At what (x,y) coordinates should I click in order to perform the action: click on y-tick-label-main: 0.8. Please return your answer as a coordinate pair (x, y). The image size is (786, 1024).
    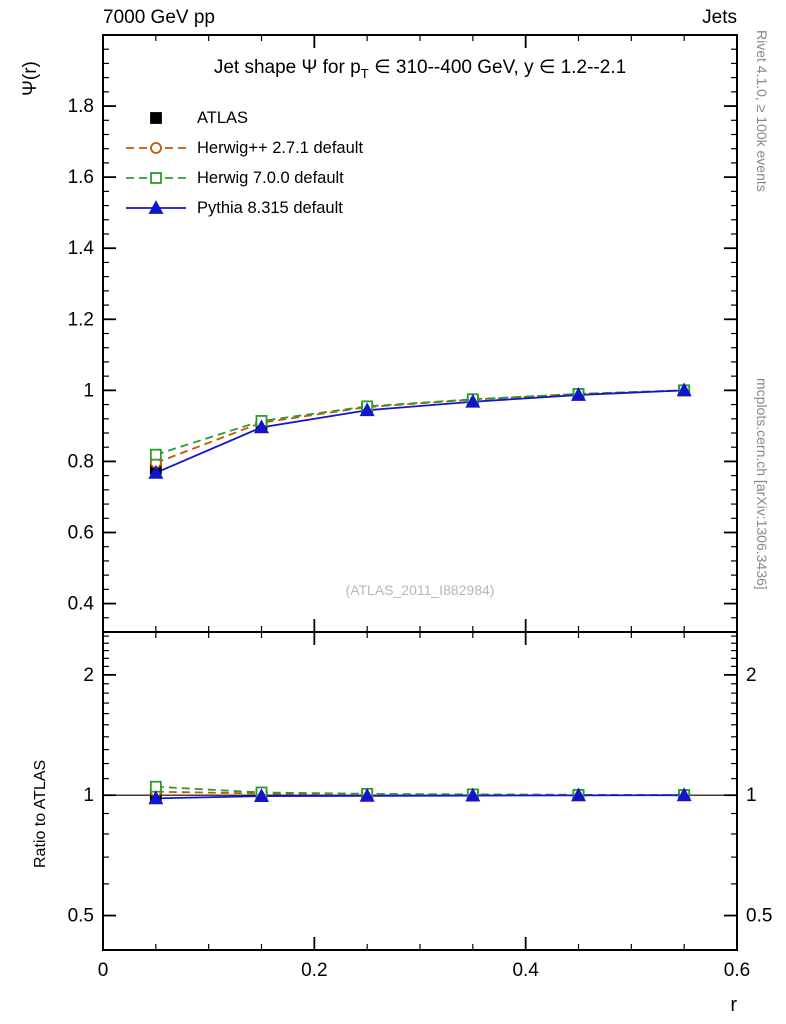
    Looking at the image, I should click on (81, 461).